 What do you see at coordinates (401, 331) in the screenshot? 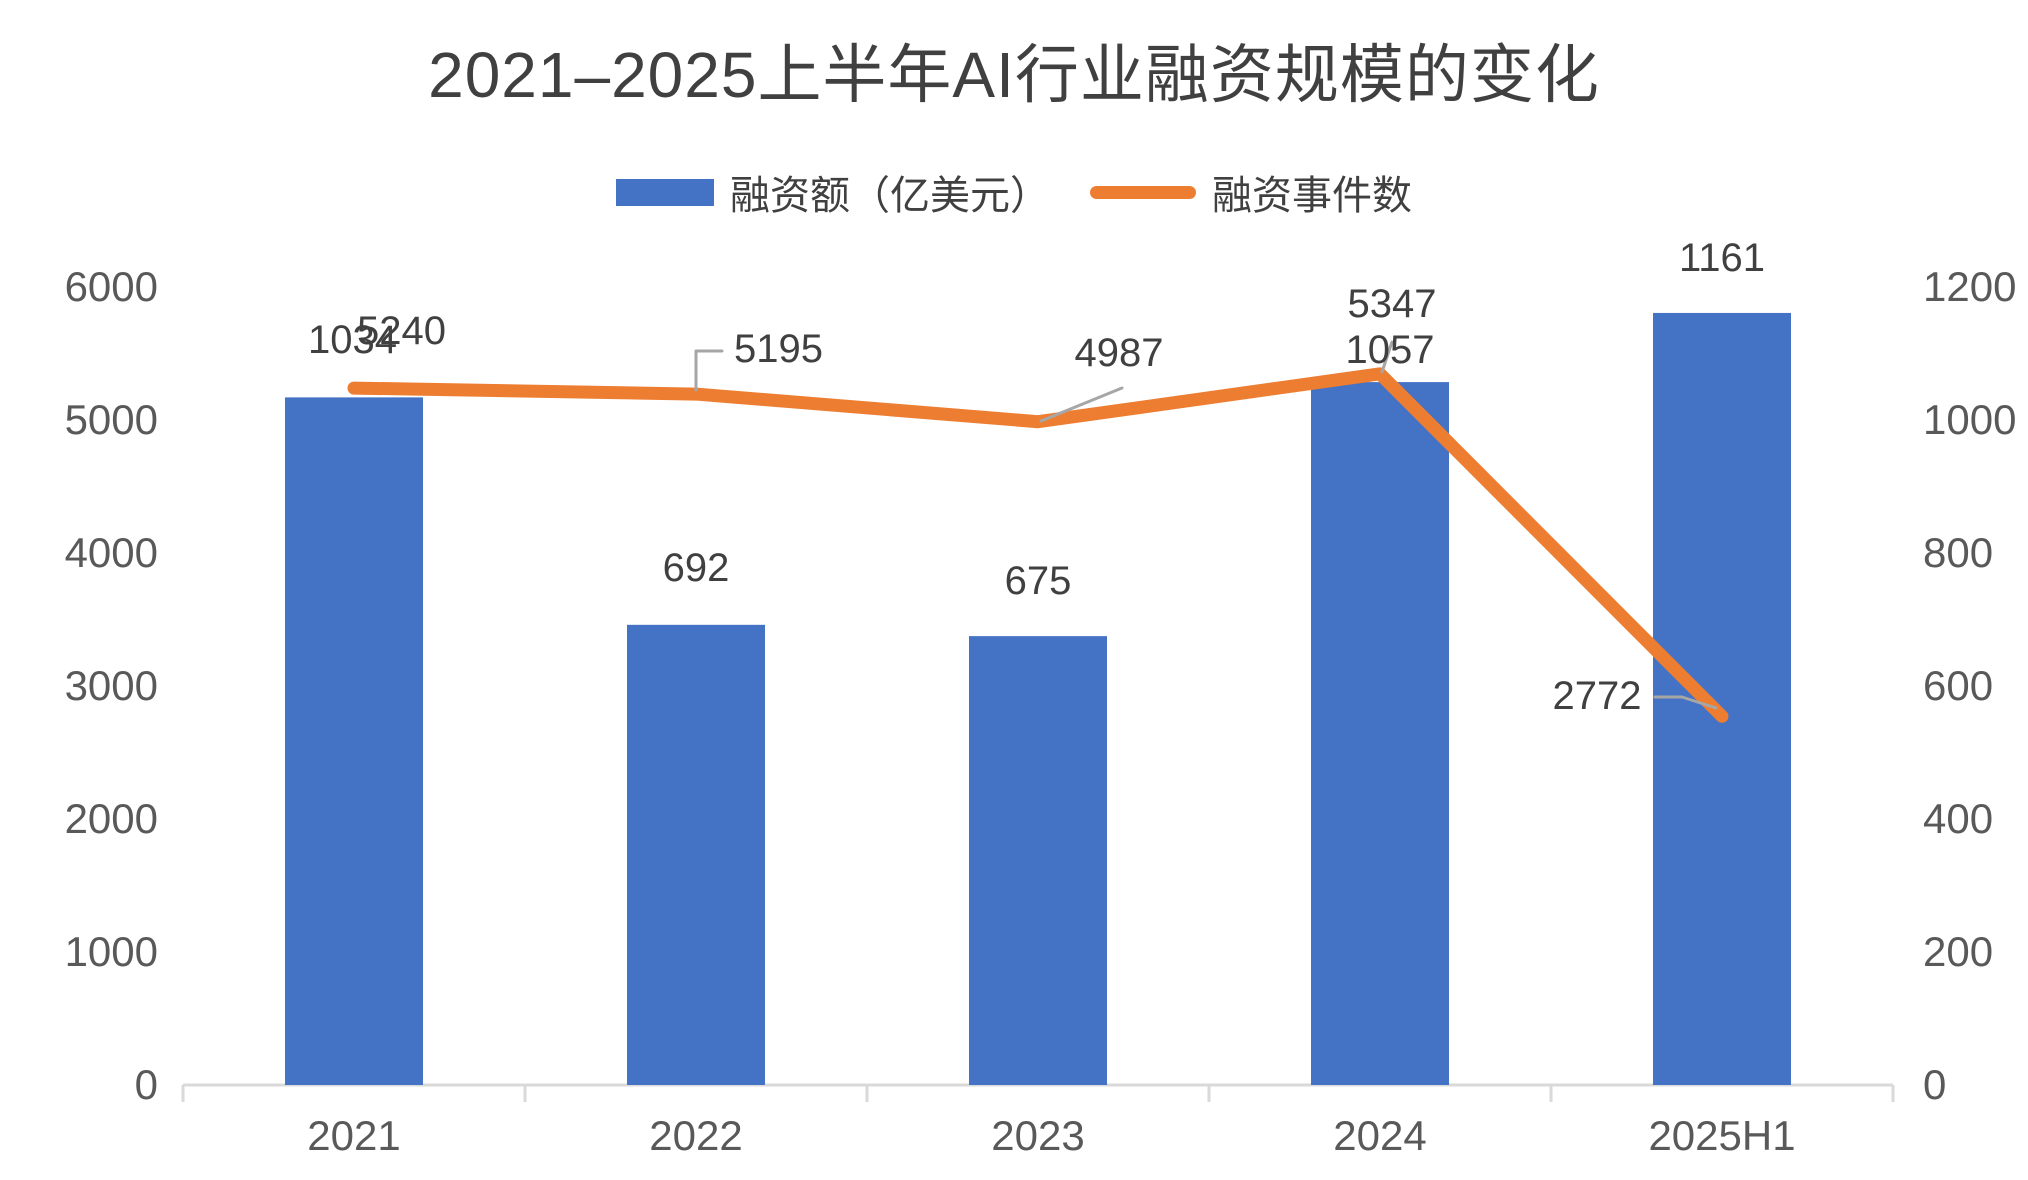
I see `line-value-label-2021: 5240` at bounding box center [401, 331].